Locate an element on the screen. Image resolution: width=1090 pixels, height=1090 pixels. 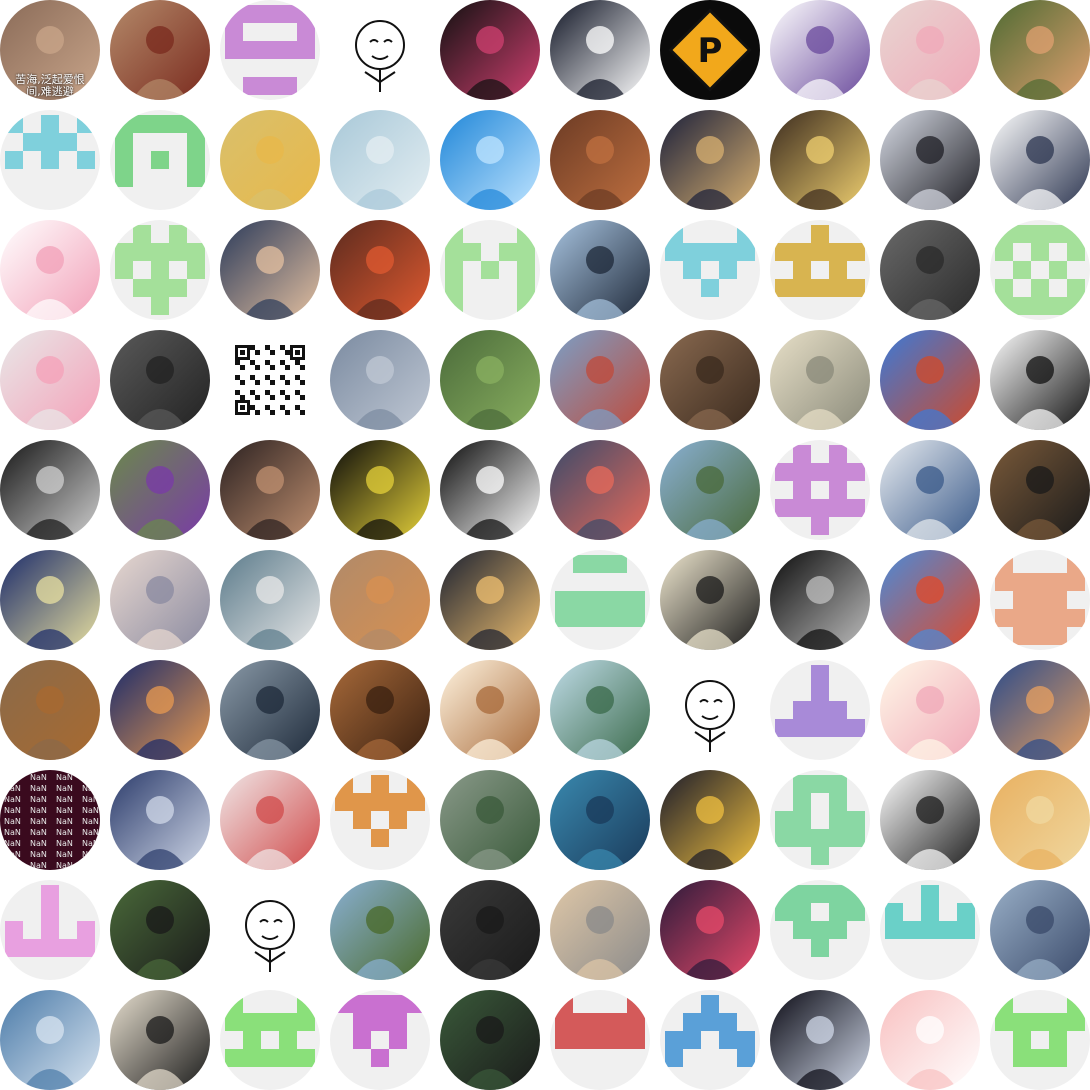
contributor-avatar: 苦海,泛起爱恨 间,难逃避 is located at coordinates (50, 50).